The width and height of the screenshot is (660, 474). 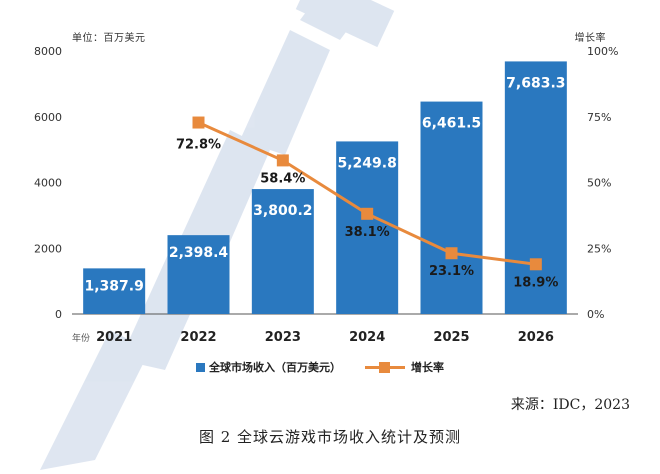 I want to click on right-axis-unit-label: 增长率, so click(x=590, y=38).